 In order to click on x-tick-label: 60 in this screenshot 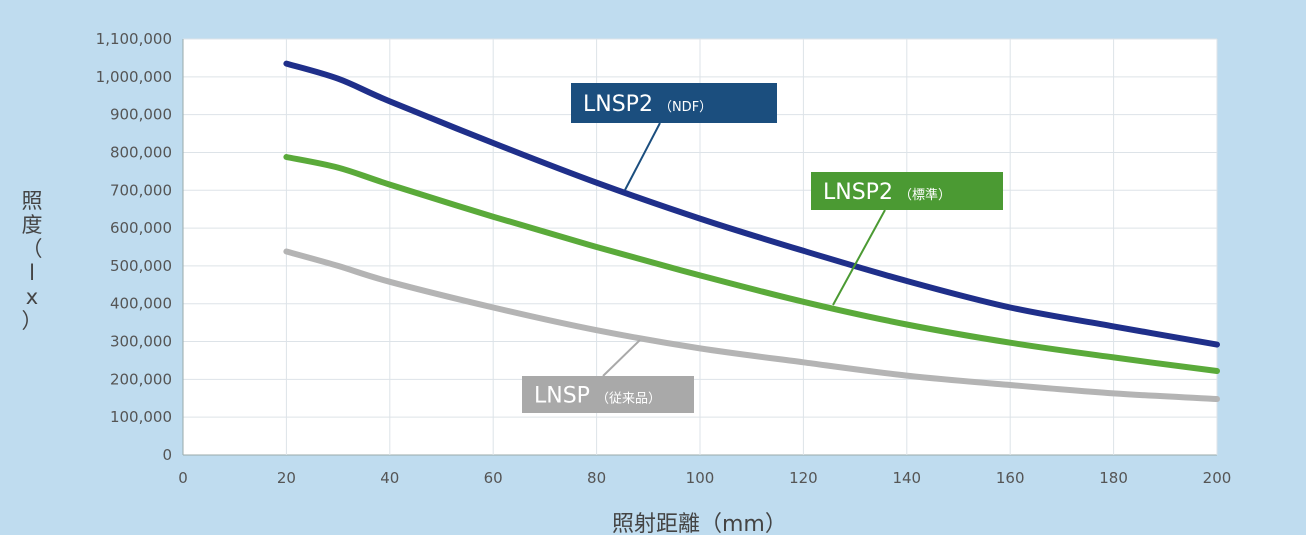, I will do `click(493, 478)`.